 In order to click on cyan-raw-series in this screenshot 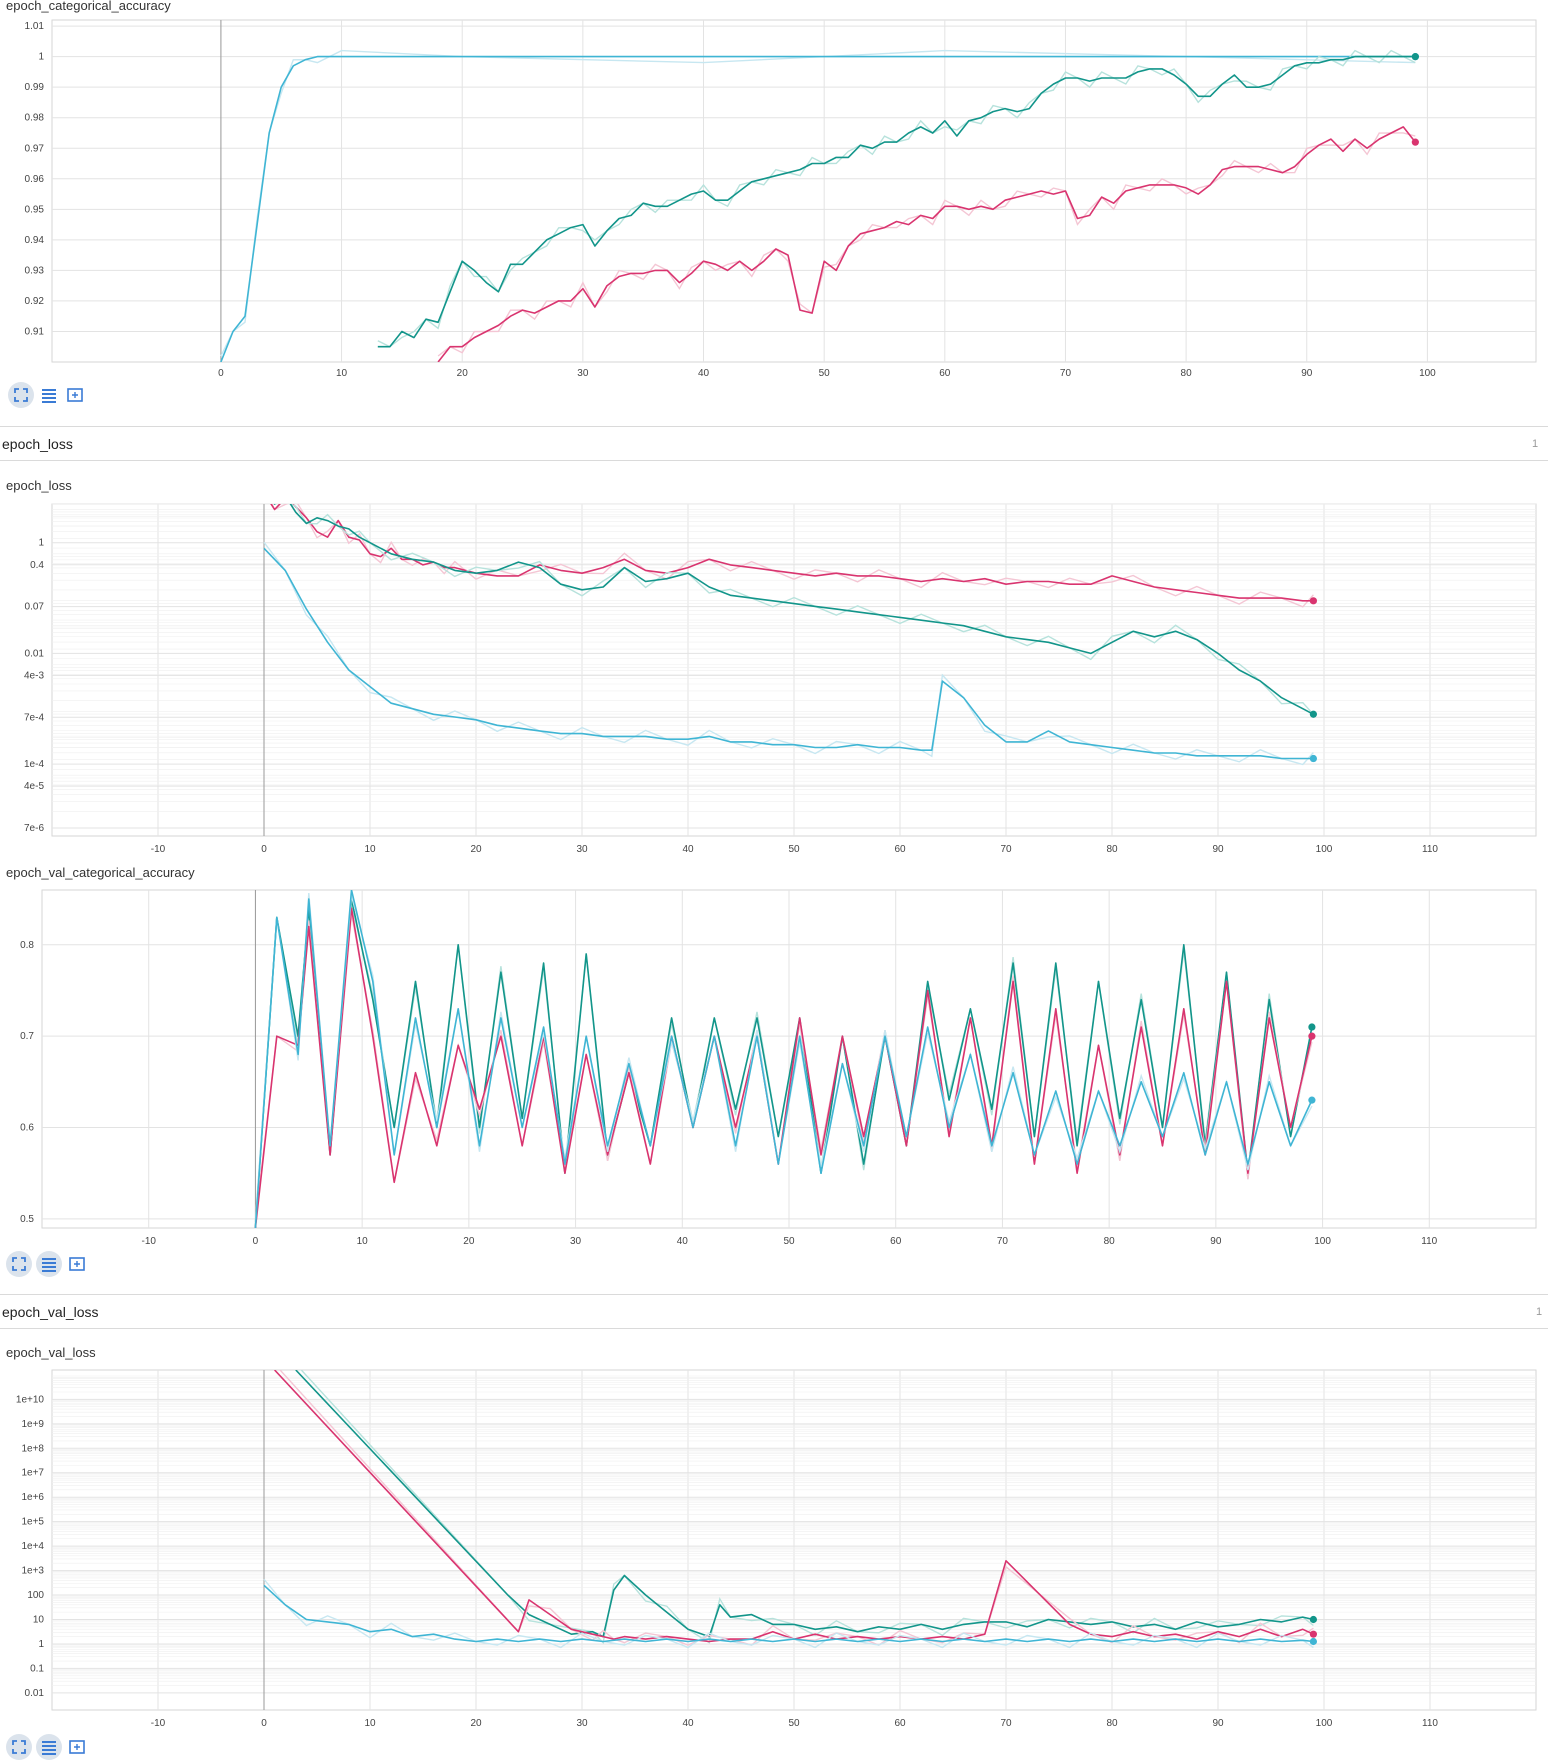, I will do `click(783, 1058)`.